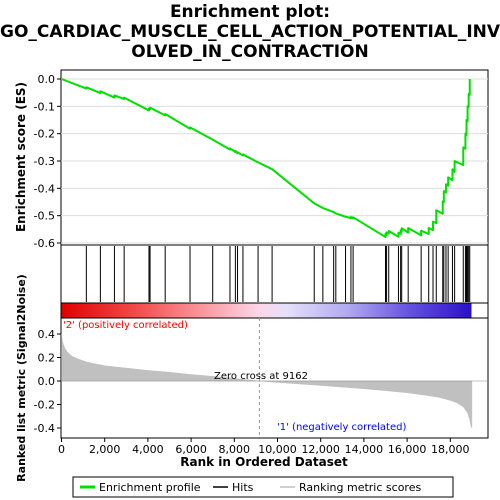 The height and width of the screenshot is (500, 500). I want to click on x-tick-label-5: 10,000, so click(277, 449).